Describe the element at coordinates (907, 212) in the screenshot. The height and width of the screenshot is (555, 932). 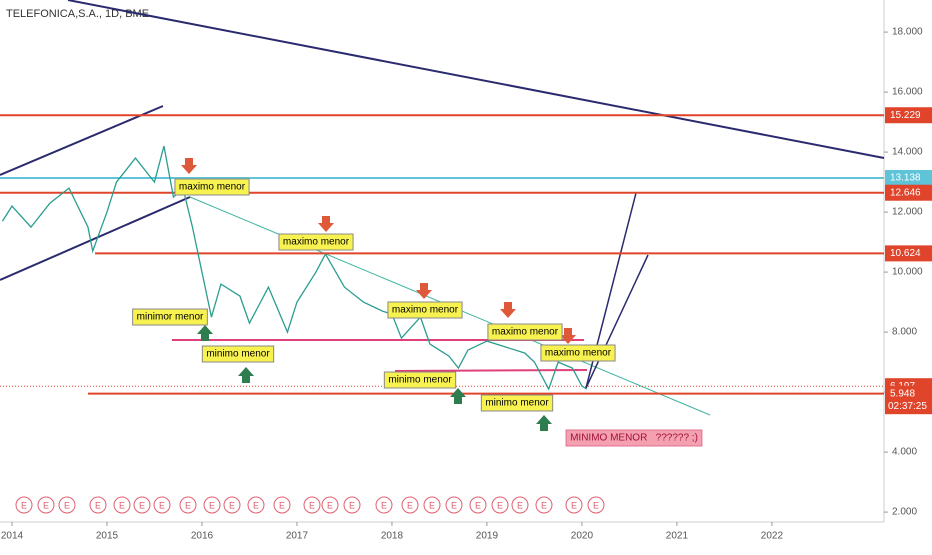
I see `y-tick-label: 12.000` at that location.